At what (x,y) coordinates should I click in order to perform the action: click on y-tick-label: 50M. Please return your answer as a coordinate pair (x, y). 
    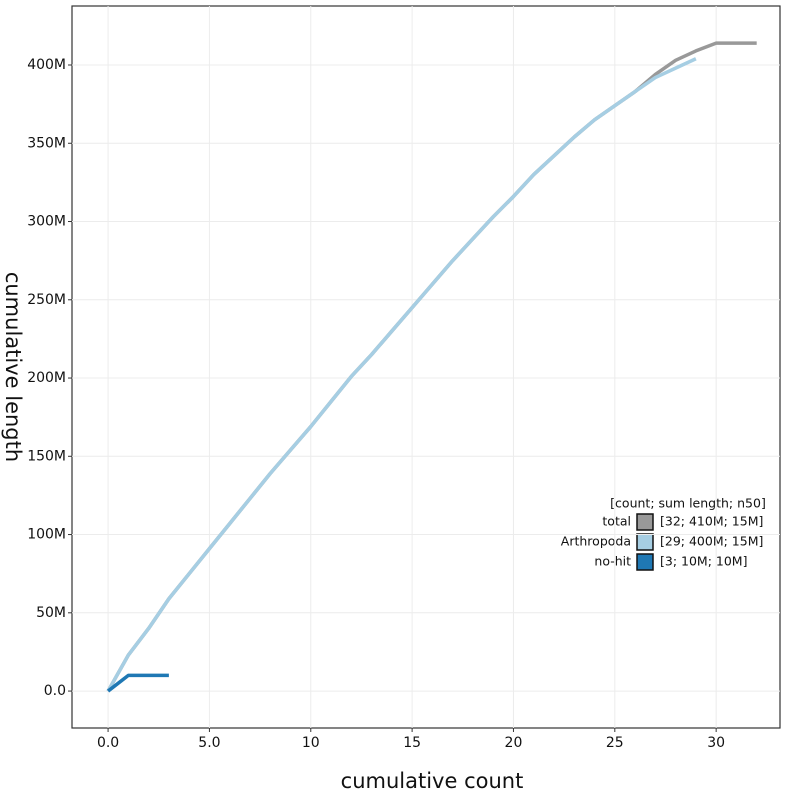
    Looking at the image, I should click on (51, 613).